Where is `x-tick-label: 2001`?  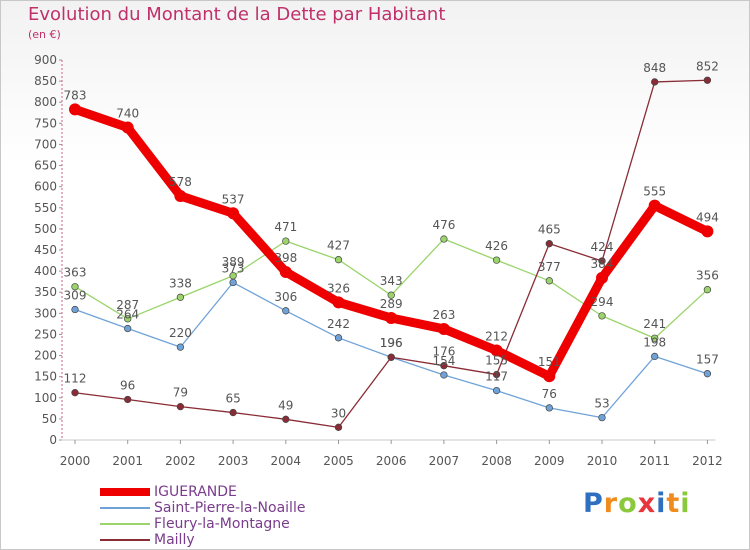 x-tick-label: 2001 is located at coordinates (127, 461).